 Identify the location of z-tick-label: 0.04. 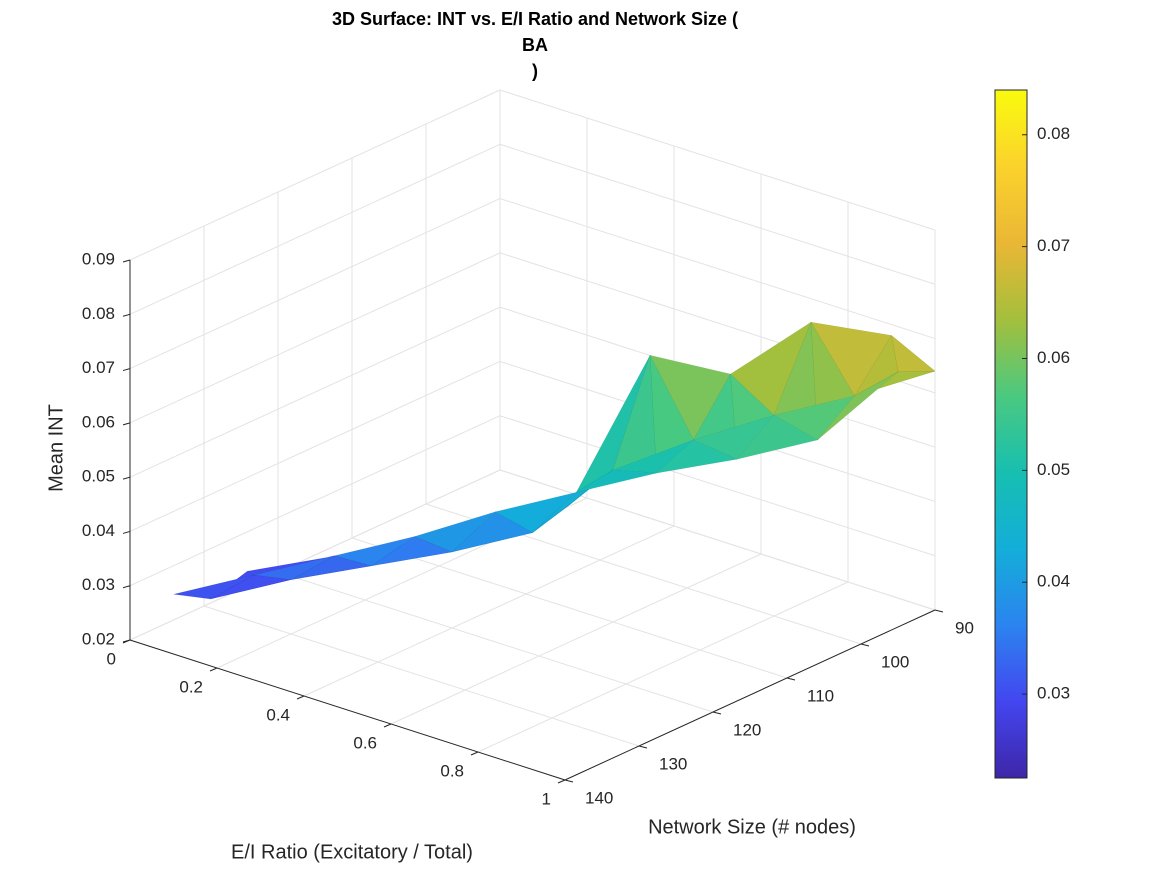
(98, 530).